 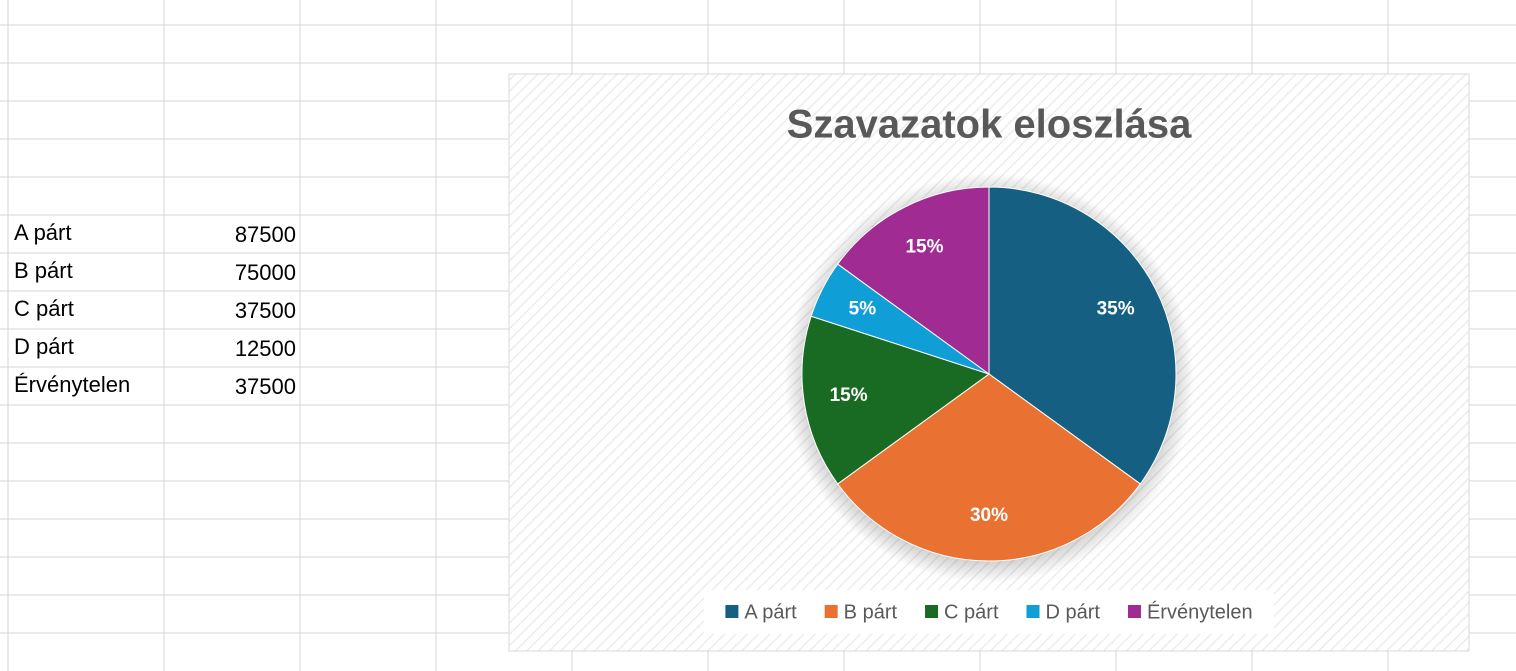 What do you see at coordinates (770, 612) in the screenshot?
I see `legend-label: A párt` at bounding box center [770, 612].